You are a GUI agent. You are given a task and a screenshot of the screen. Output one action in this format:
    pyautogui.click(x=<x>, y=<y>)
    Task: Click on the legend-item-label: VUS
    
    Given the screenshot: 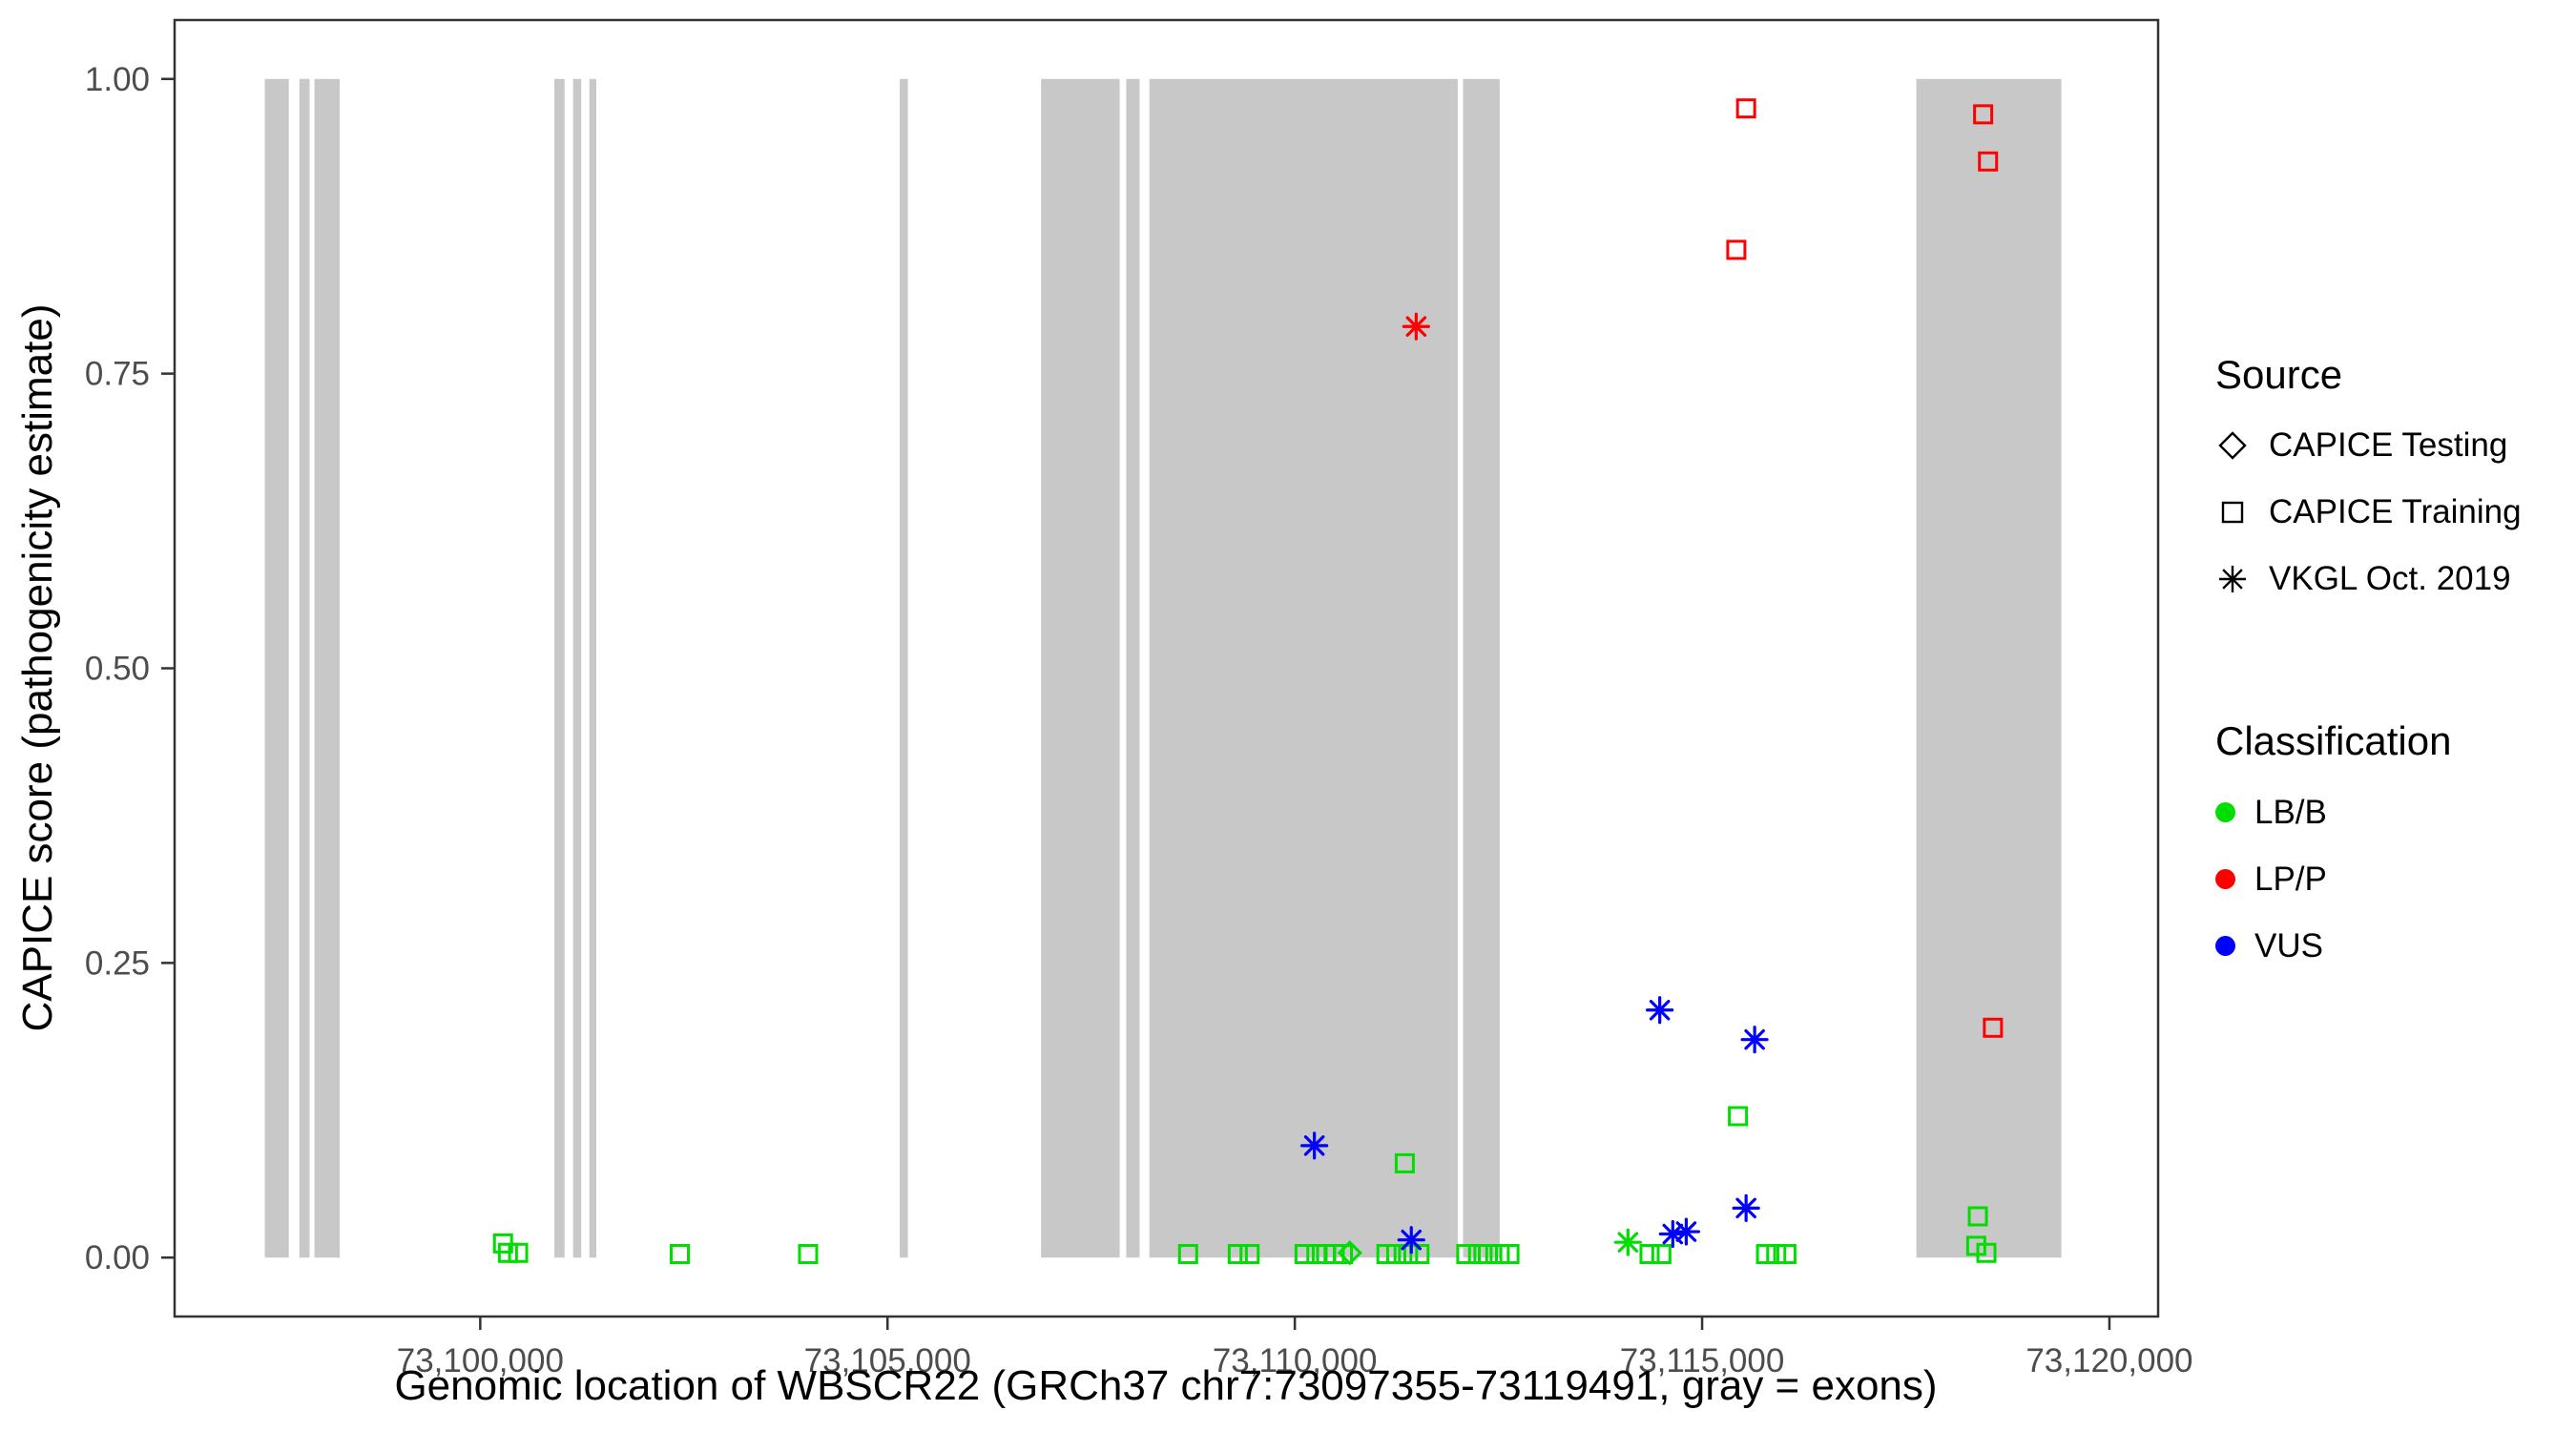 What is the action you would take?
    pyautogui.click(x=2288, y=945)
    